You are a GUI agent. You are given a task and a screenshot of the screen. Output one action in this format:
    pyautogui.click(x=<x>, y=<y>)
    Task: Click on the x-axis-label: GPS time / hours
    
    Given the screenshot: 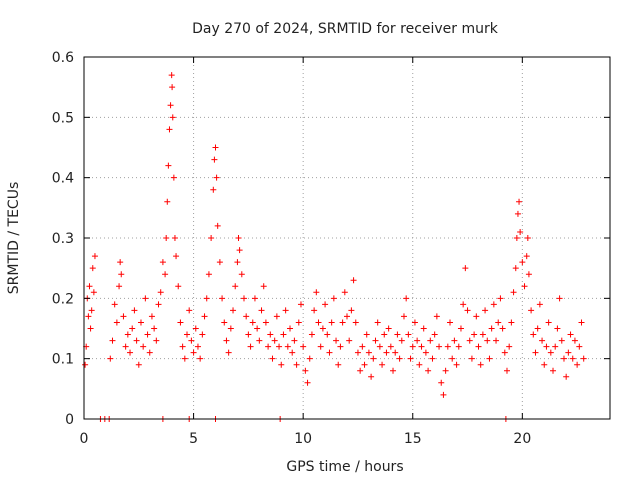 What is the action you would take?
    pyautogui.click(x=344, y=467)
    